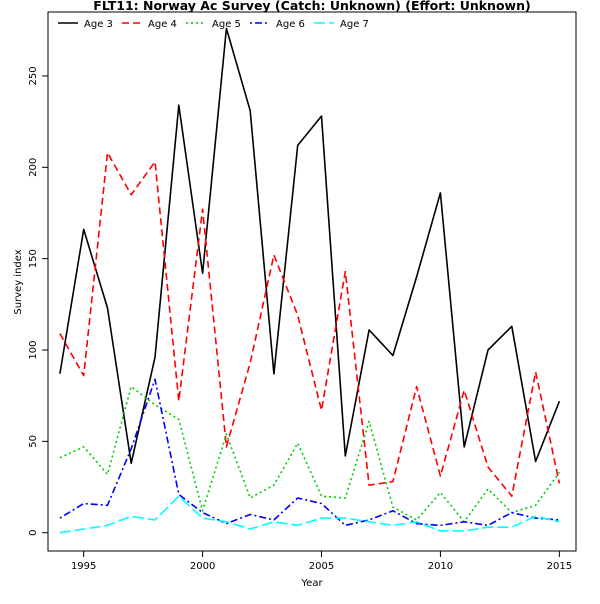  Describe the element at coordinates (321, 566) in the screenshot. I see `x-tick-label: 2005` at that location.